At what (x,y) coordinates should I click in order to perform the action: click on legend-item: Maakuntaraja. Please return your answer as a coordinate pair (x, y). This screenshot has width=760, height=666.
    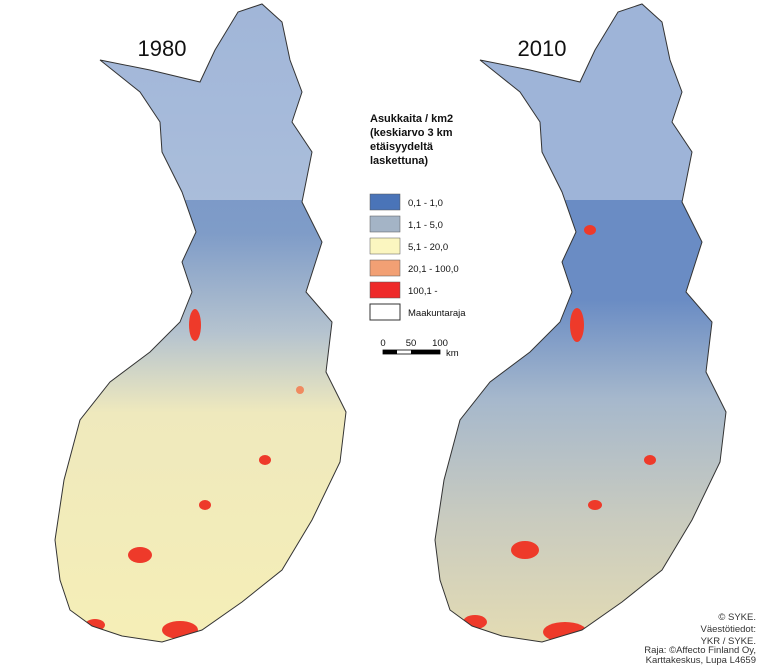
    Looking at the image, I should click on (437, 313).